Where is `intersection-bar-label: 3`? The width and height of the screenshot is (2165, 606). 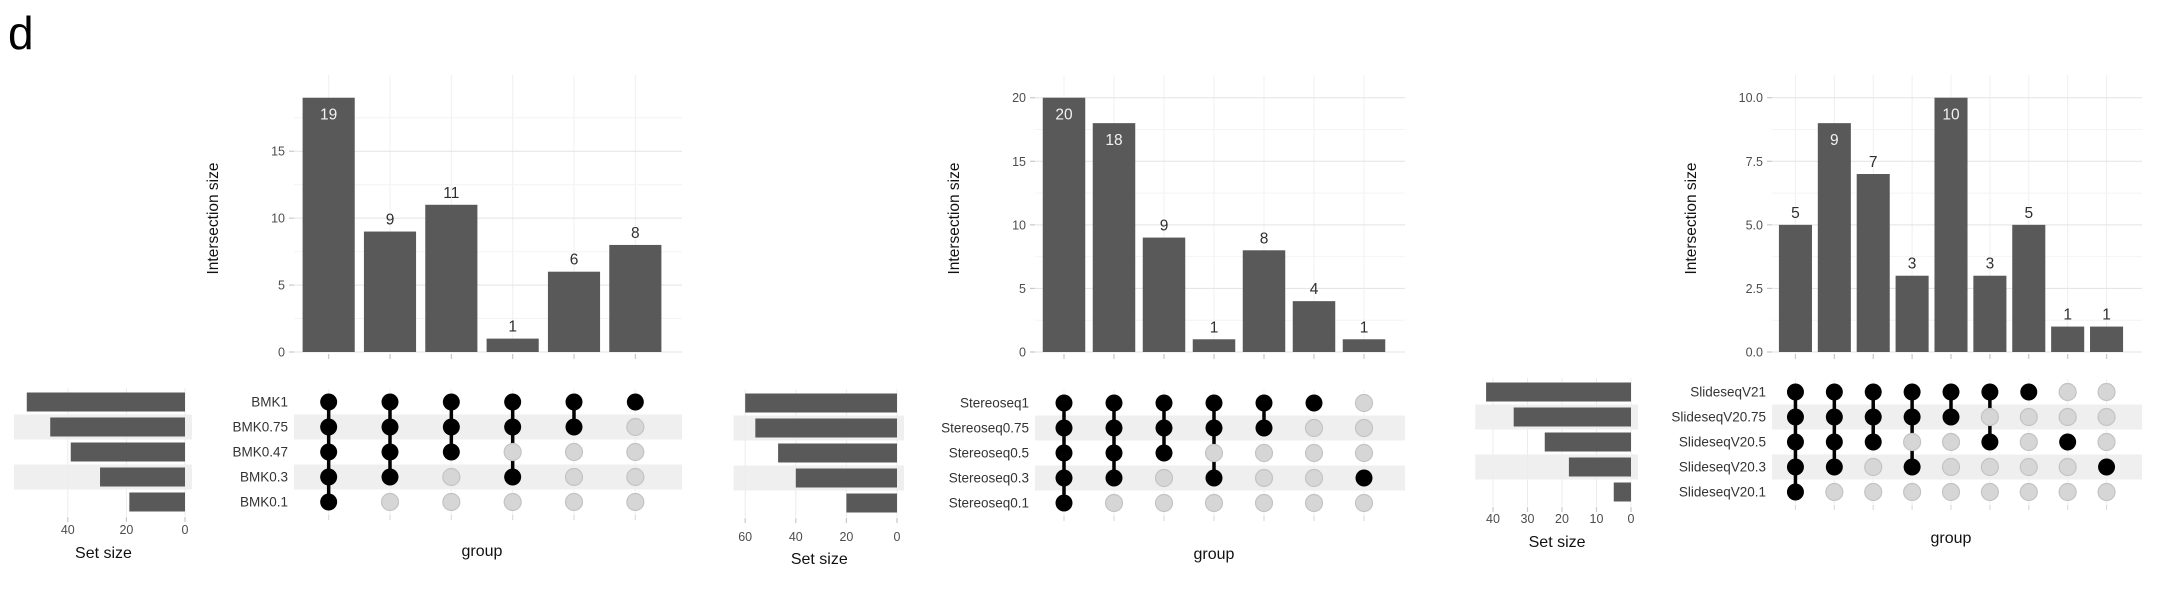
intersection-bar-label: 3 is located at coordinates (1912, 264).